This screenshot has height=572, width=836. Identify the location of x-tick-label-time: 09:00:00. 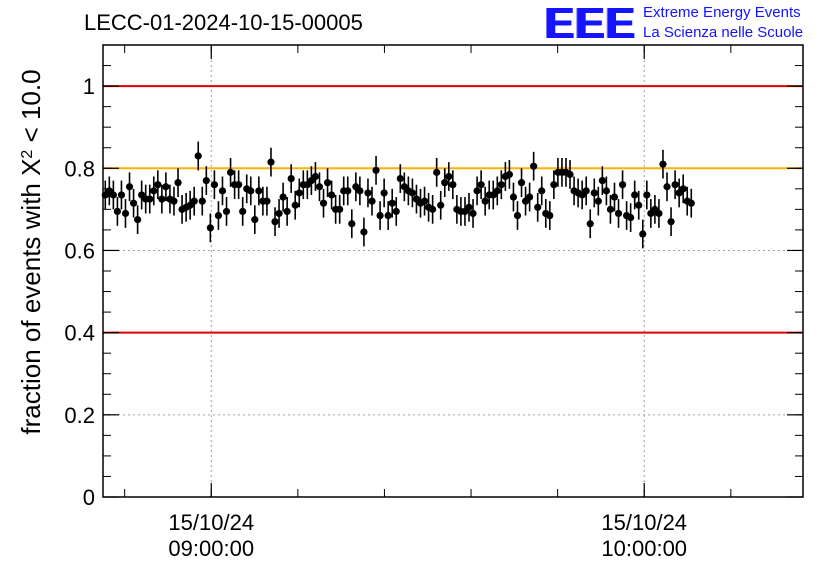
(211, 548).